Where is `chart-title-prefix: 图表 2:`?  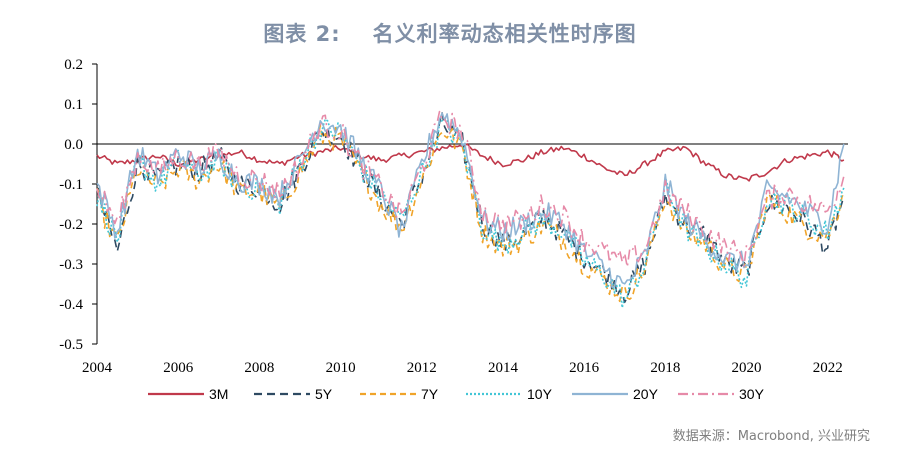
chart-title-prefix: 图表 2: is located at coordinates (302, 34).